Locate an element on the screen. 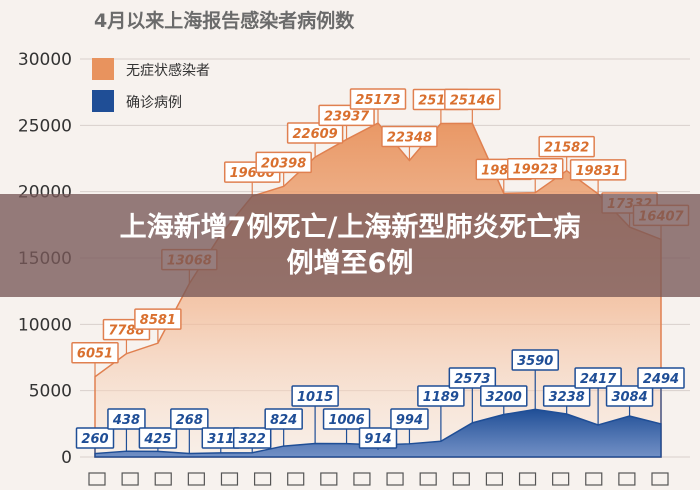 The width and height of the screenshot is (700, 490). asymptomatic-data-label-value: 25173 is located at coordinates (377, 100).